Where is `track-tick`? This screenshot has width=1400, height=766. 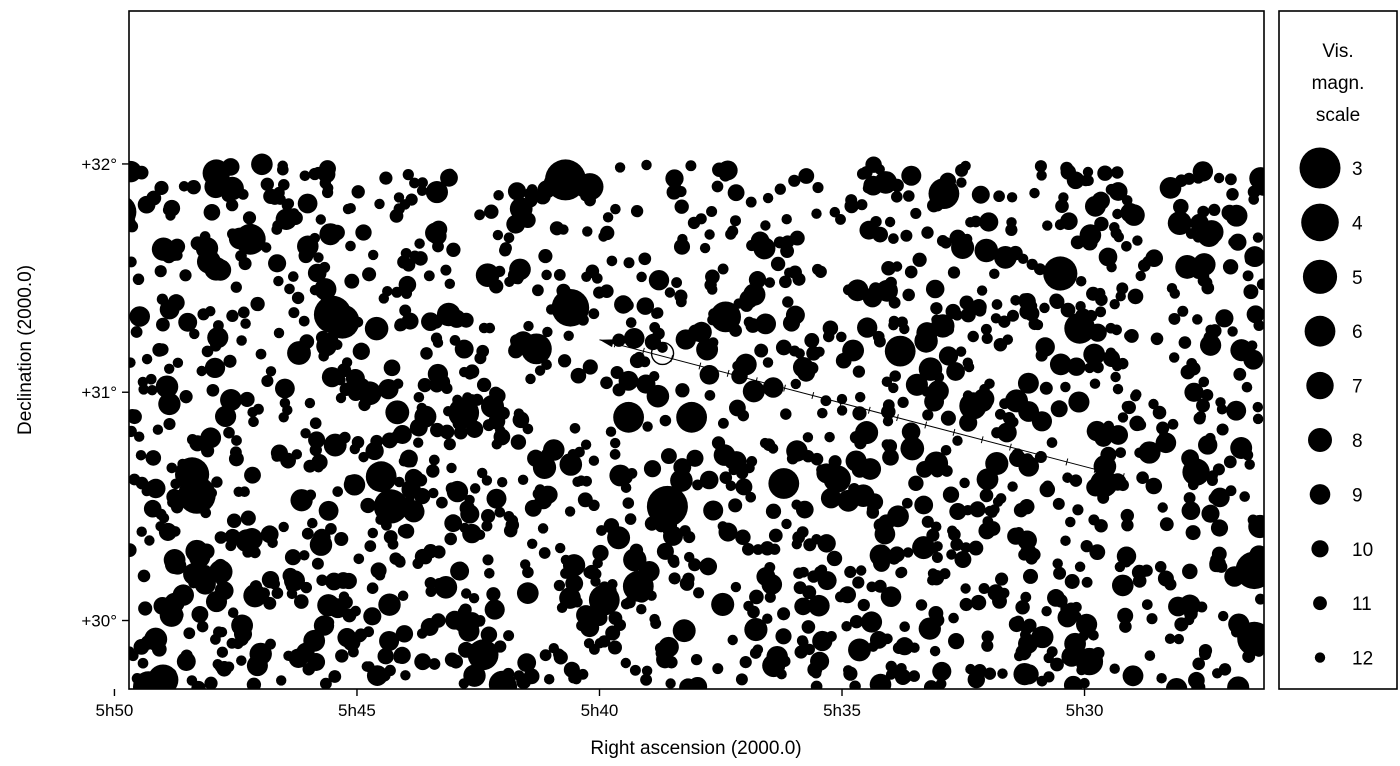 track-tick is located at coordinates (643, 351).